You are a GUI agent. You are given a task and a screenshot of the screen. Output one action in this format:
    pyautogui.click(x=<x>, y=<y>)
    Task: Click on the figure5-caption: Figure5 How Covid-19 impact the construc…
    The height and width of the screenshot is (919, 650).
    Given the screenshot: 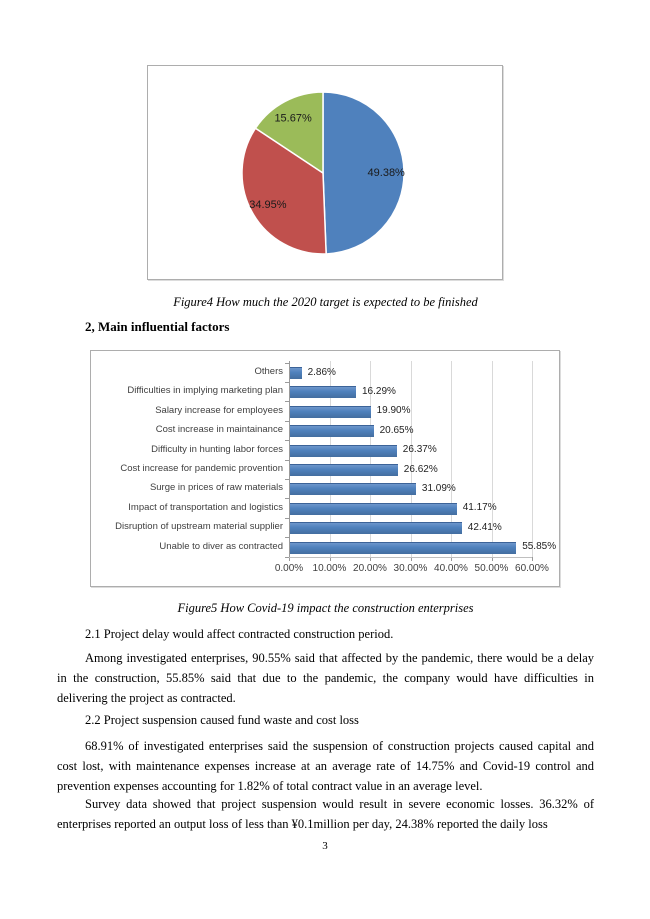 What is the action you would take?
    pyautogui.click(x=325, y=608)
    